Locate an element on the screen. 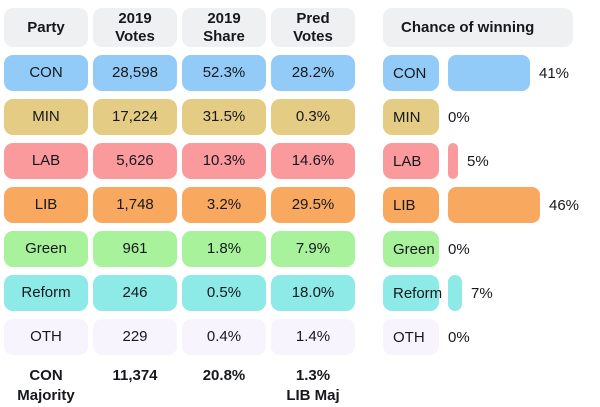  column-header-2019-share: 2019 Share is located at coordinates (224, 27).